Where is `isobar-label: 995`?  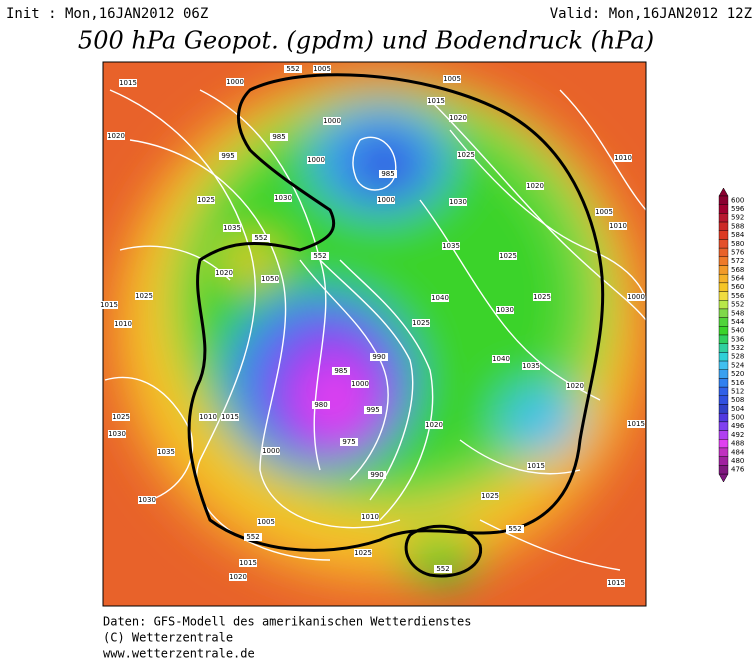
isobar-label: 995 is located at coordinates (372, 410).